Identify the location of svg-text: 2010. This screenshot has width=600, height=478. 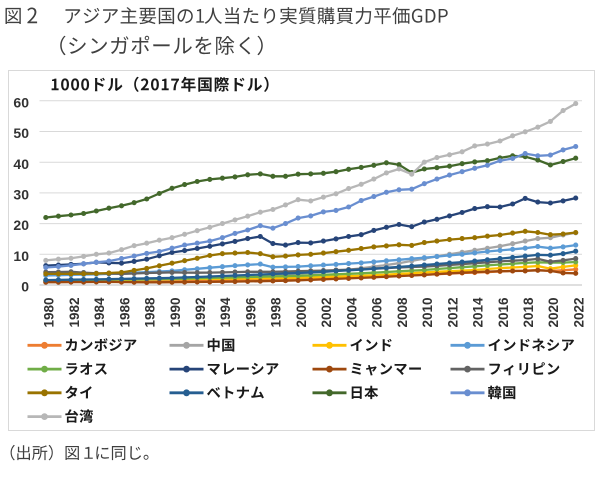
(427, 313).